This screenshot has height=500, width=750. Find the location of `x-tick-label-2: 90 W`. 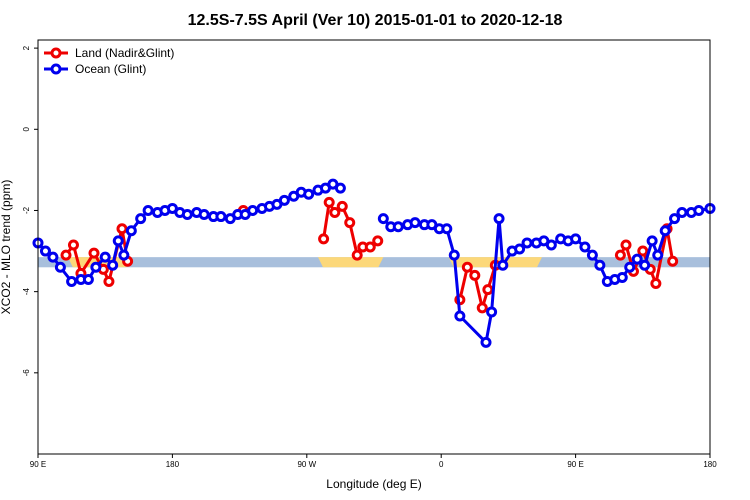

x-tick-label-2: 90 W is located at coordinates (306, 464).